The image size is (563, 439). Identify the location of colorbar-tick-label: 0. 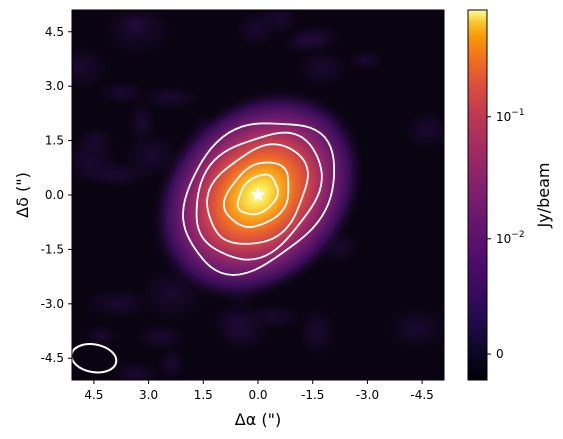
(500, 354).